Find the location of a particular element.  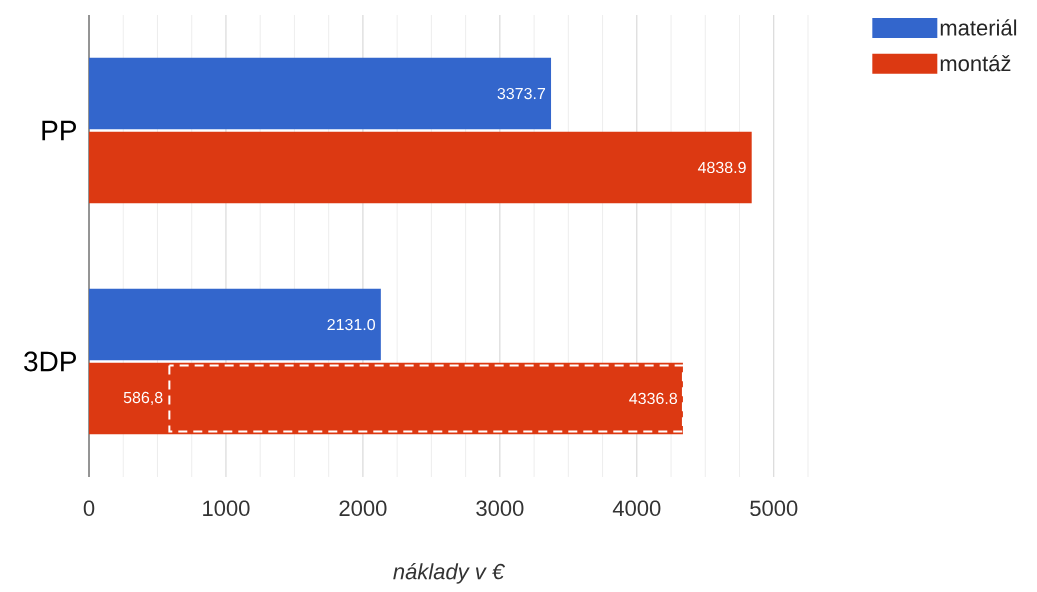

x-tick-label: 2000 is located at coordinates (363, 508).